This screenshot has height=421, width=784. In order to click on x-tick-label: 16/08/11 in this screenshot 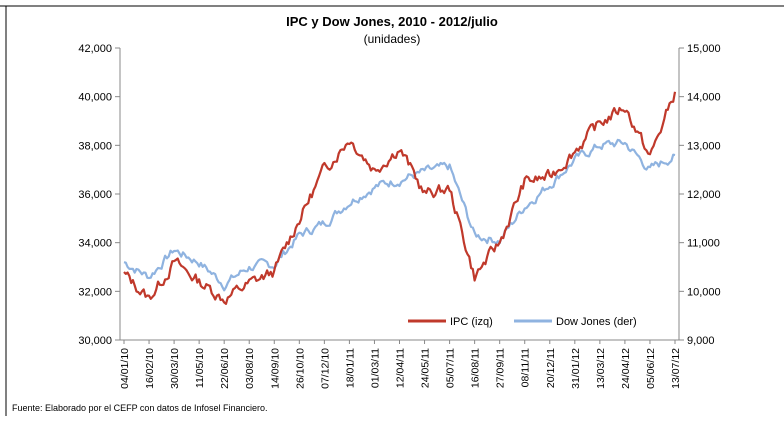, I will do `click(476, 368)`.